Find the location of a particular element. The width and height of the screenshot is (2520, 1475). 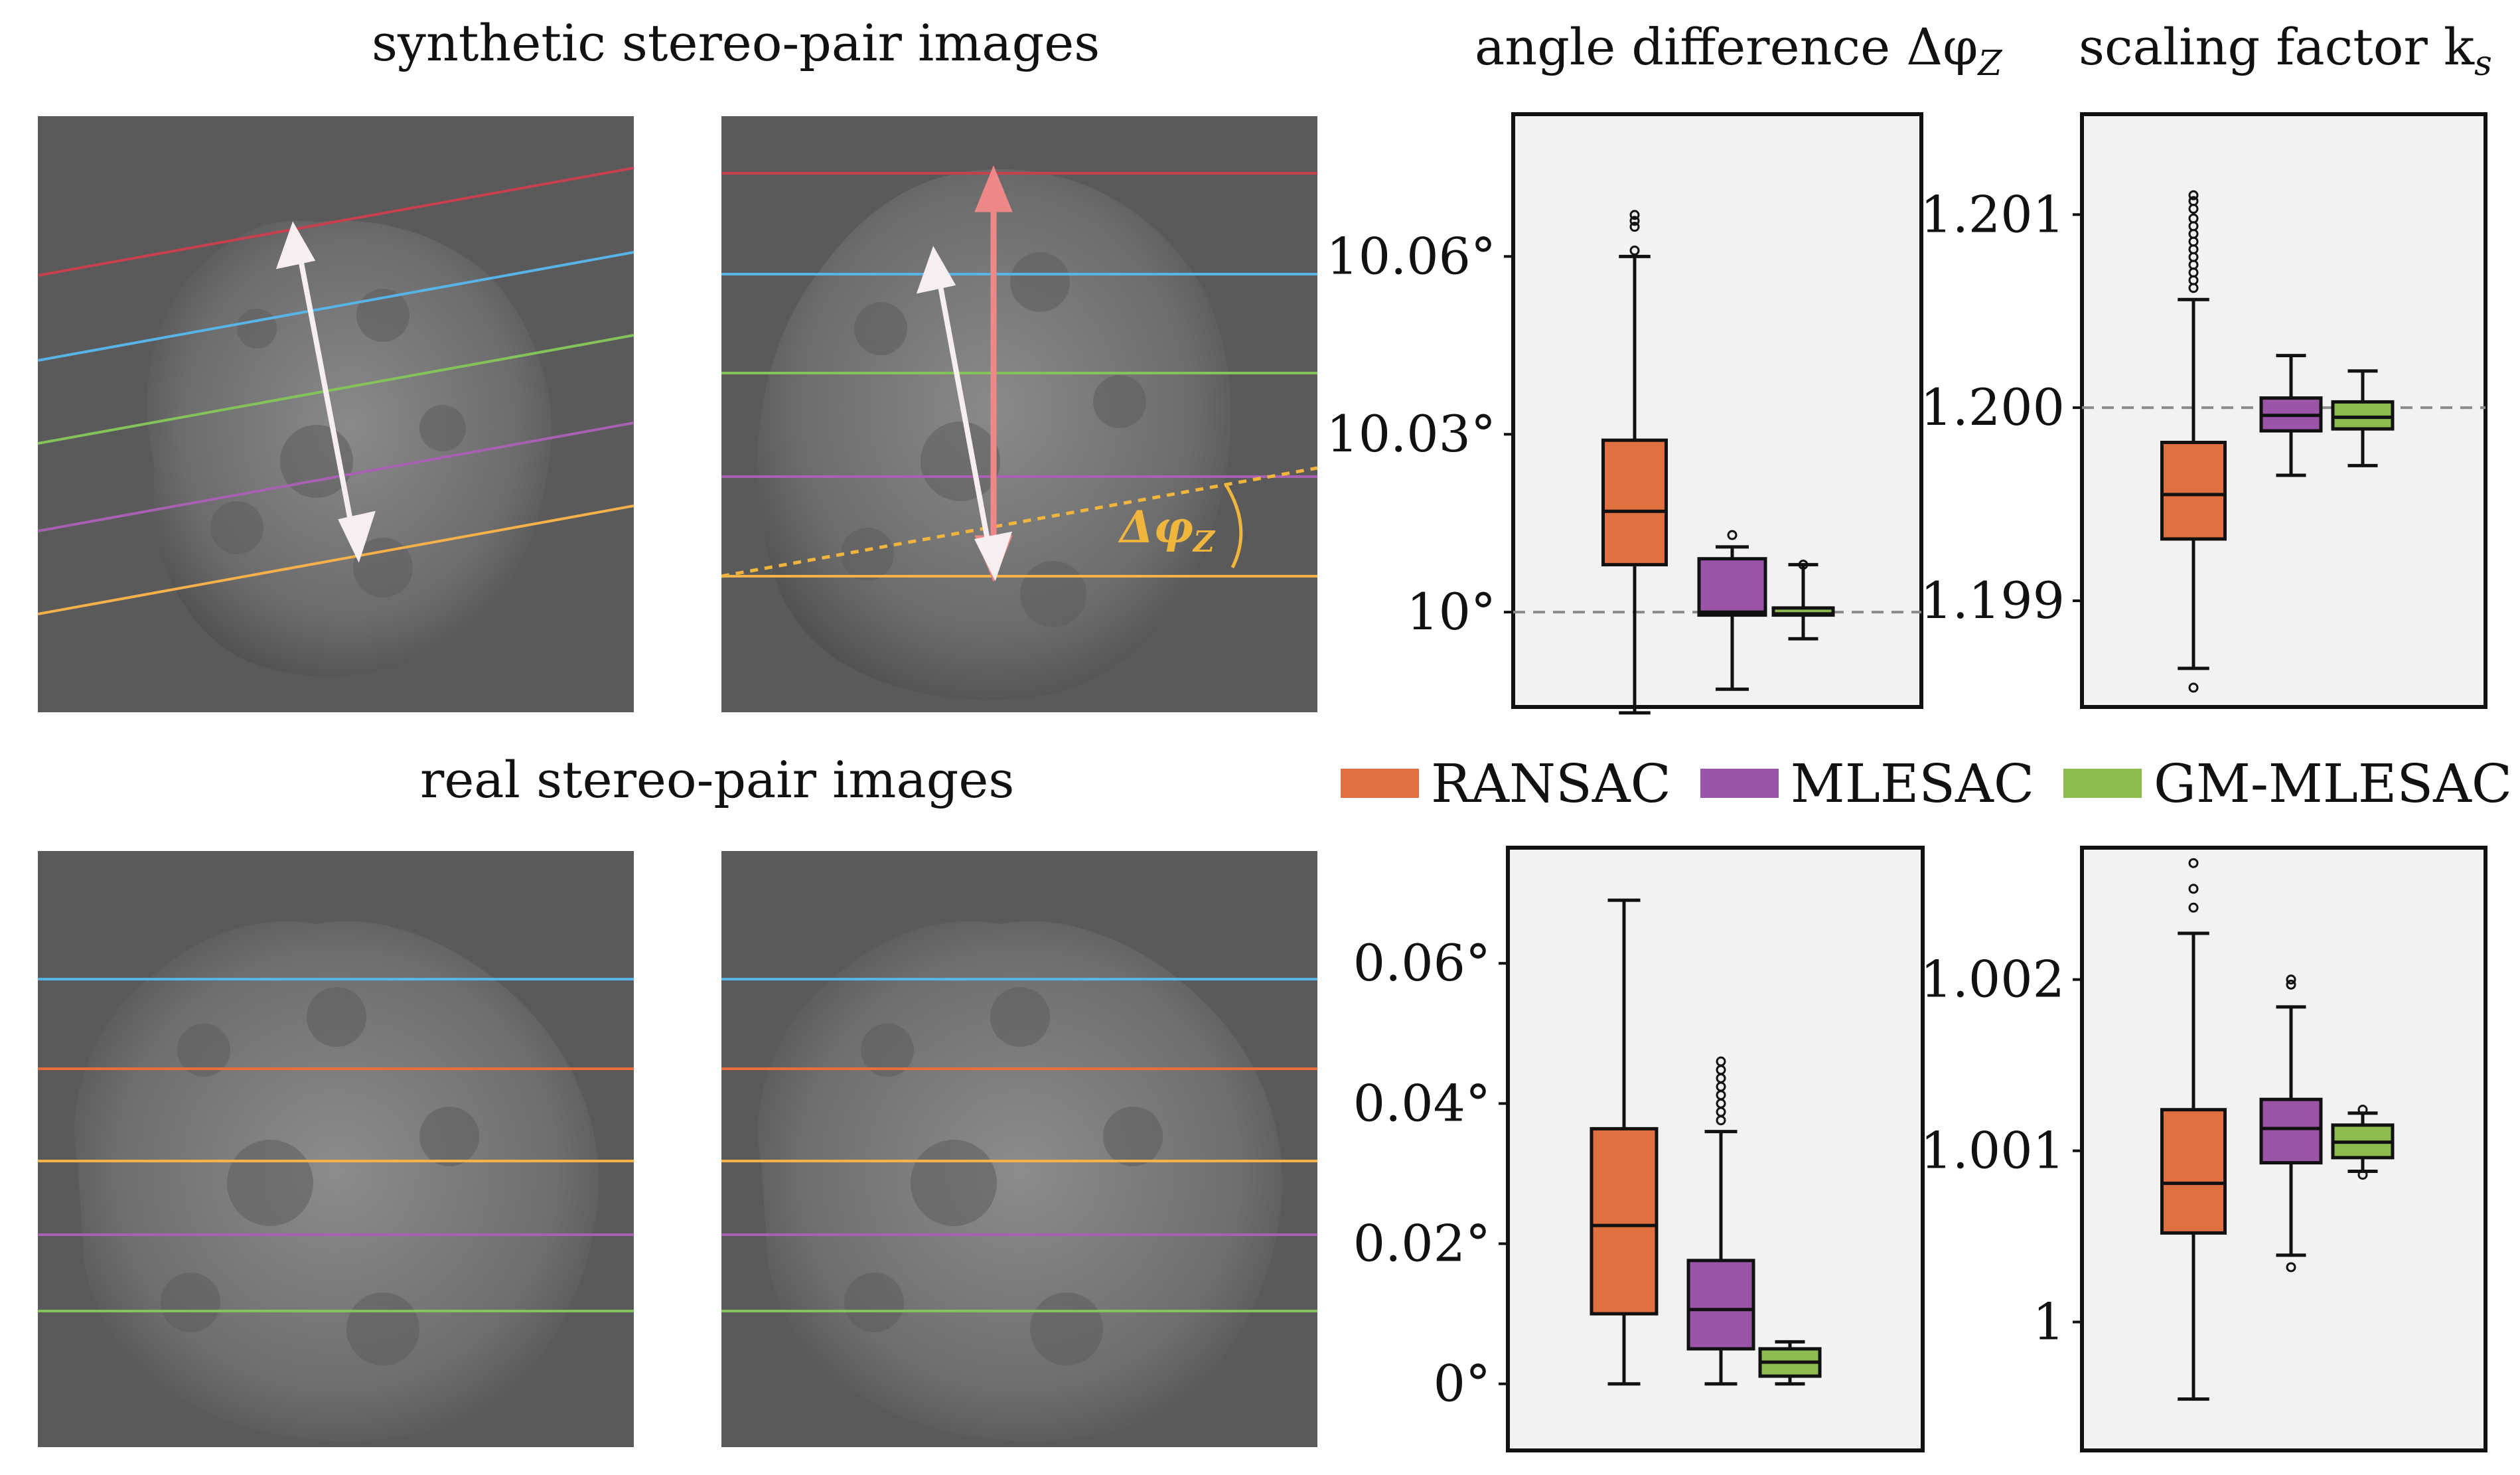

real-angle-boxplot: 0° 0.02° 0.04° 0.06° is located at coordinates (1639, 1149).